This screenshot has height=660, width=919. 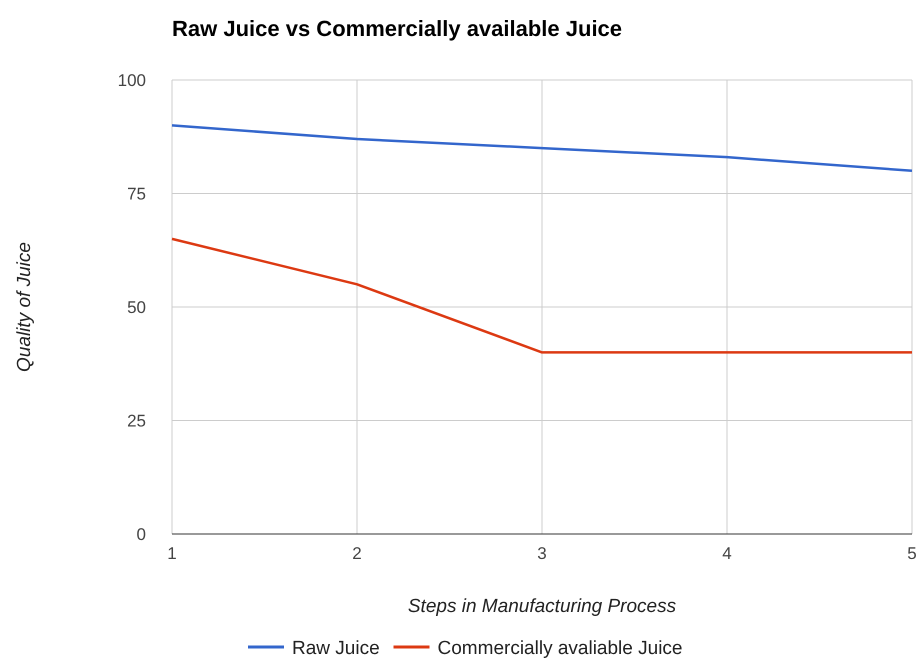 What do you see at coordinates (542, 553) in the screenshot?
I see `x-tick-label: 3` at bounding box center [542, 553].